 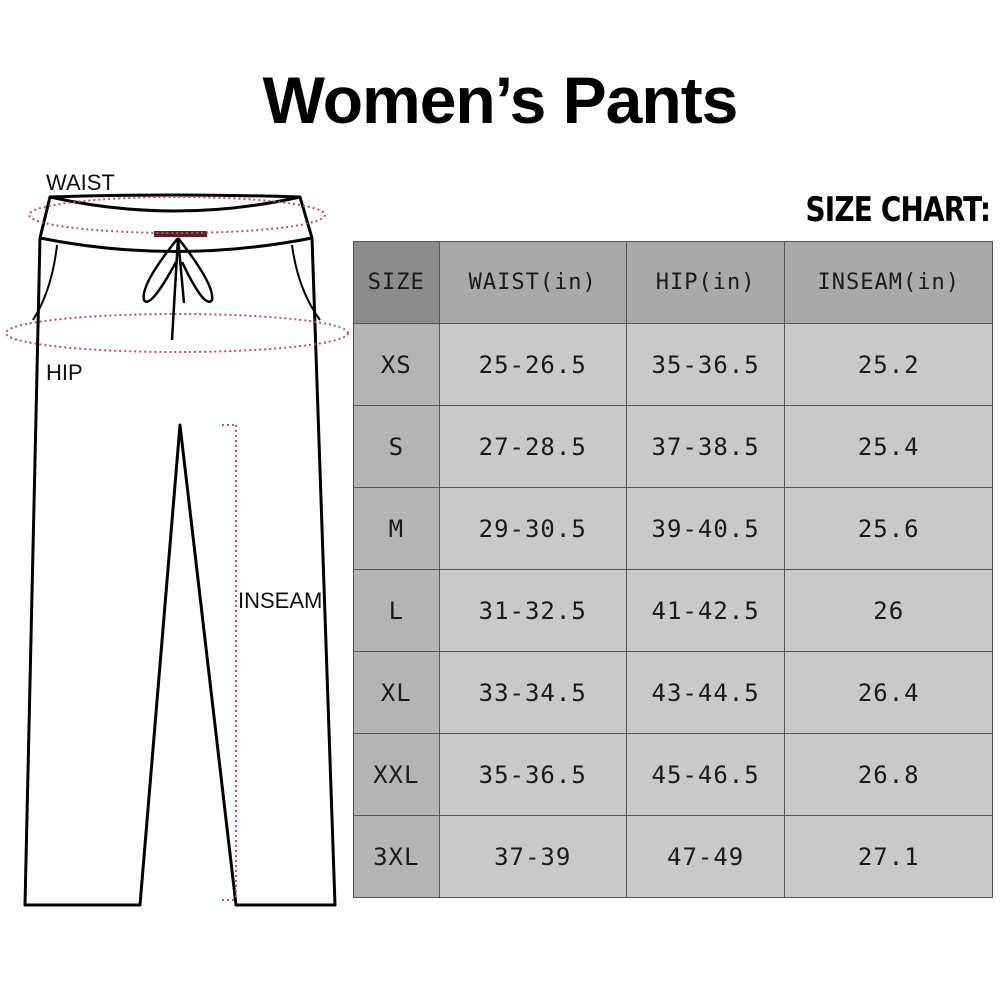 What do you see at coordinates (888, 282) in the screenshot?
I see `header-inseam: INSEAM(in)` at bounding box center [888, 282].